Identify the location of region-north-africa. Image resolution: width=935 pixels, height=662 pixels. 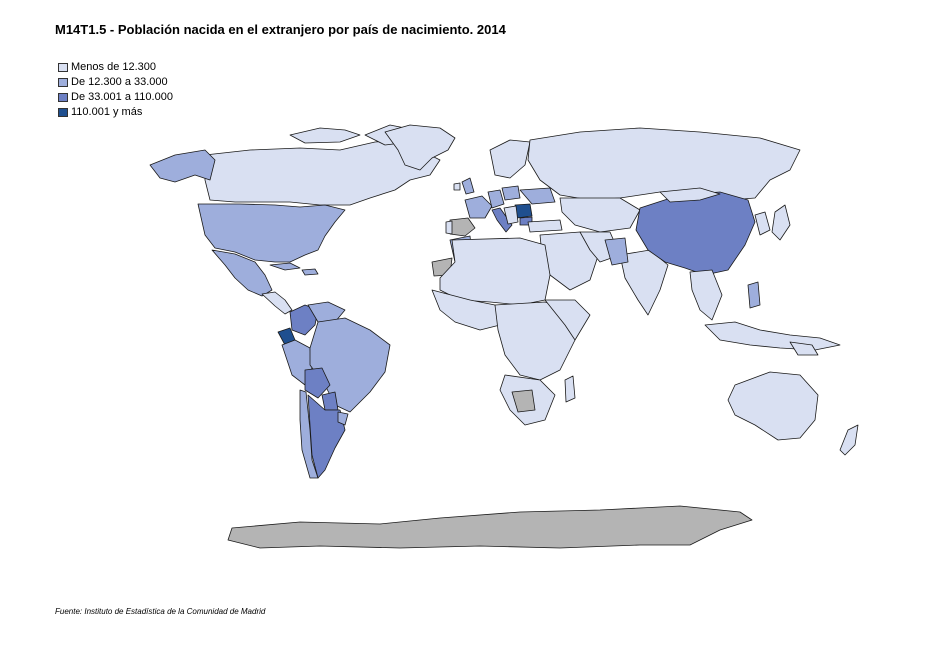
(495, 271).